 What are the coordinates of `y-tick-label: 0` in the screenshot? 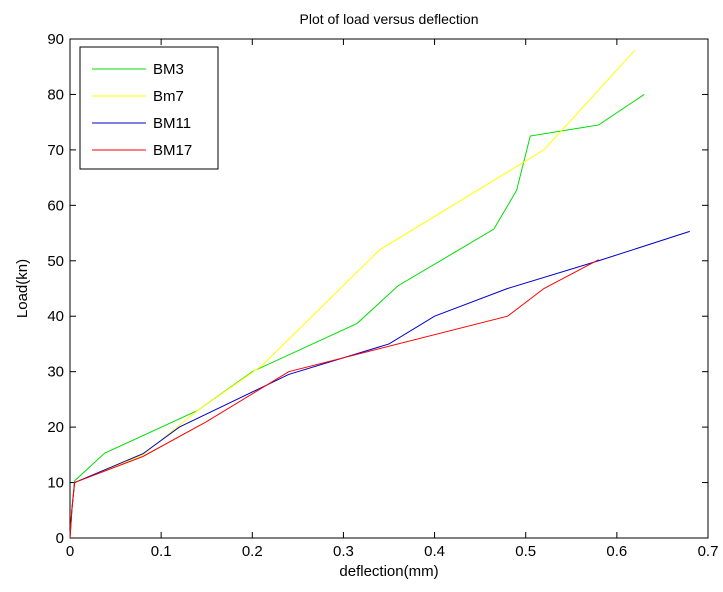 It's located at (60, 538).